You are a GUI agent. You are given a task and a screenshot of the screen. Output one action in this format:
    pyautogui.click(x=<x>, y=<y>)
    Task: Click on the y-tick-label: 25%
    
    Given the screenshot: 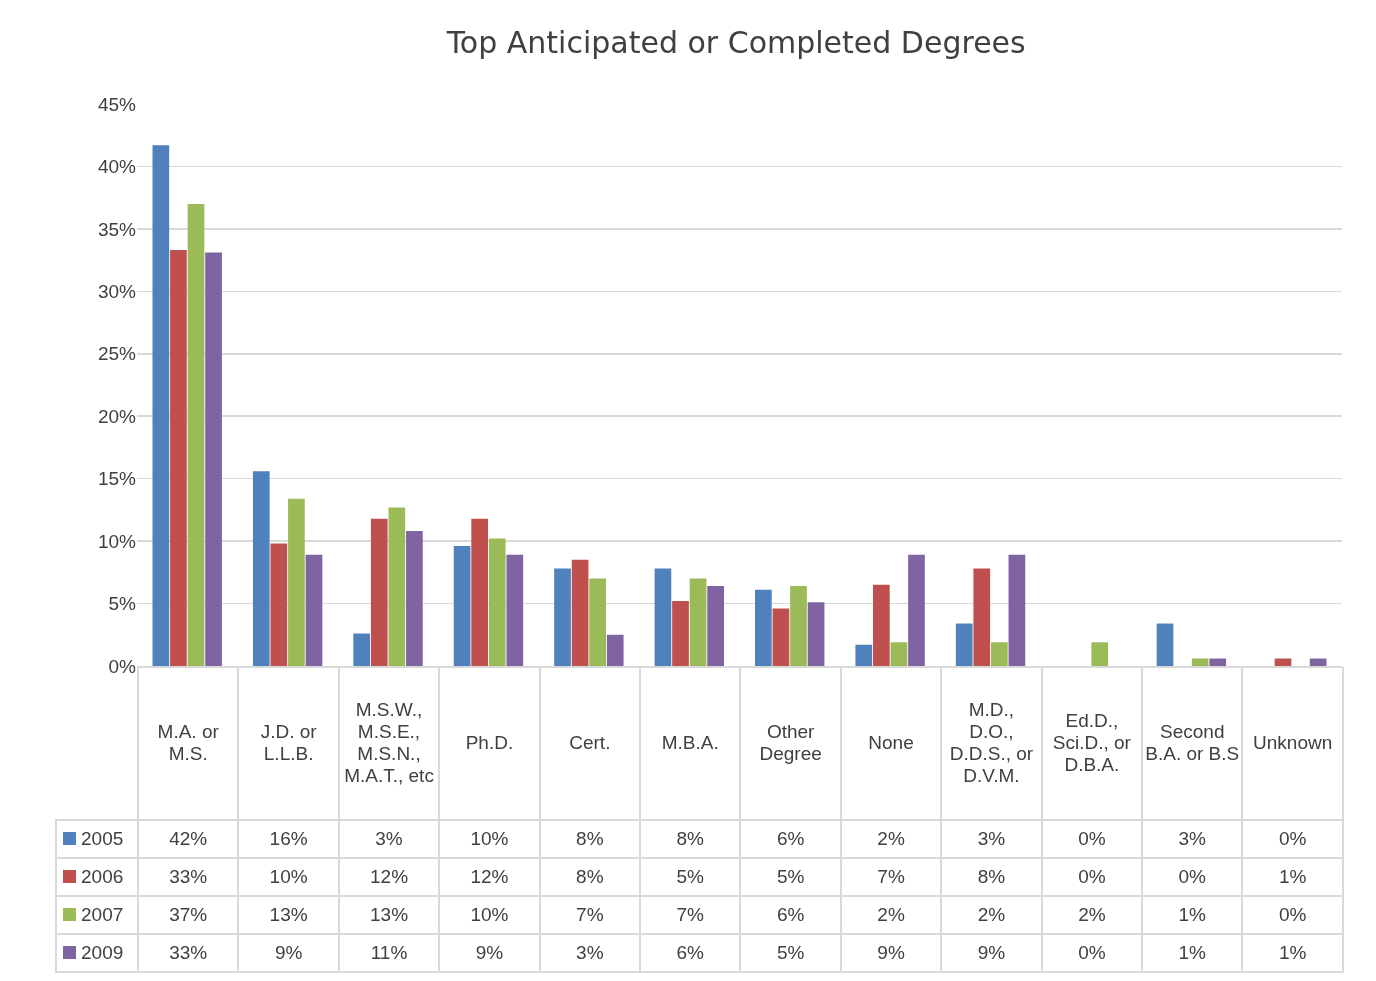 What is the action you would take?
    pyautogui.click(x=117, y=354)
    